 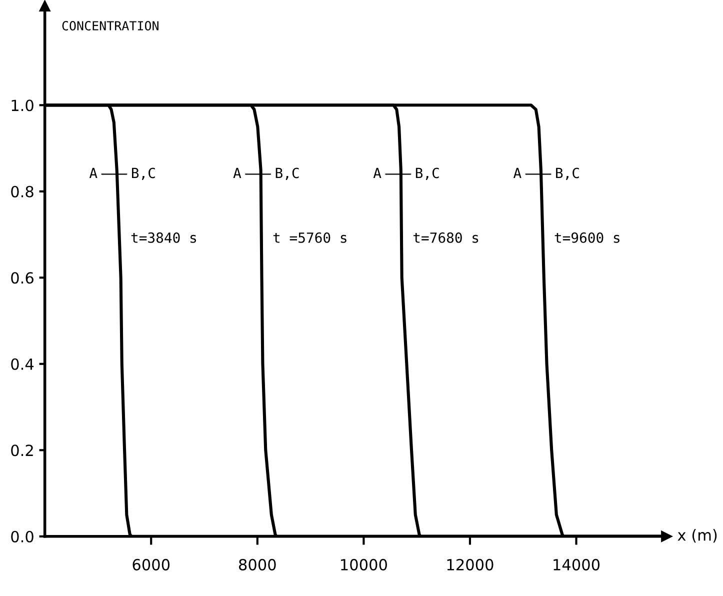 What do you see at coordinates (23, 106) in the screenshot?
I see `y-tick-label: 1.0` at bounding box center [23, 106].